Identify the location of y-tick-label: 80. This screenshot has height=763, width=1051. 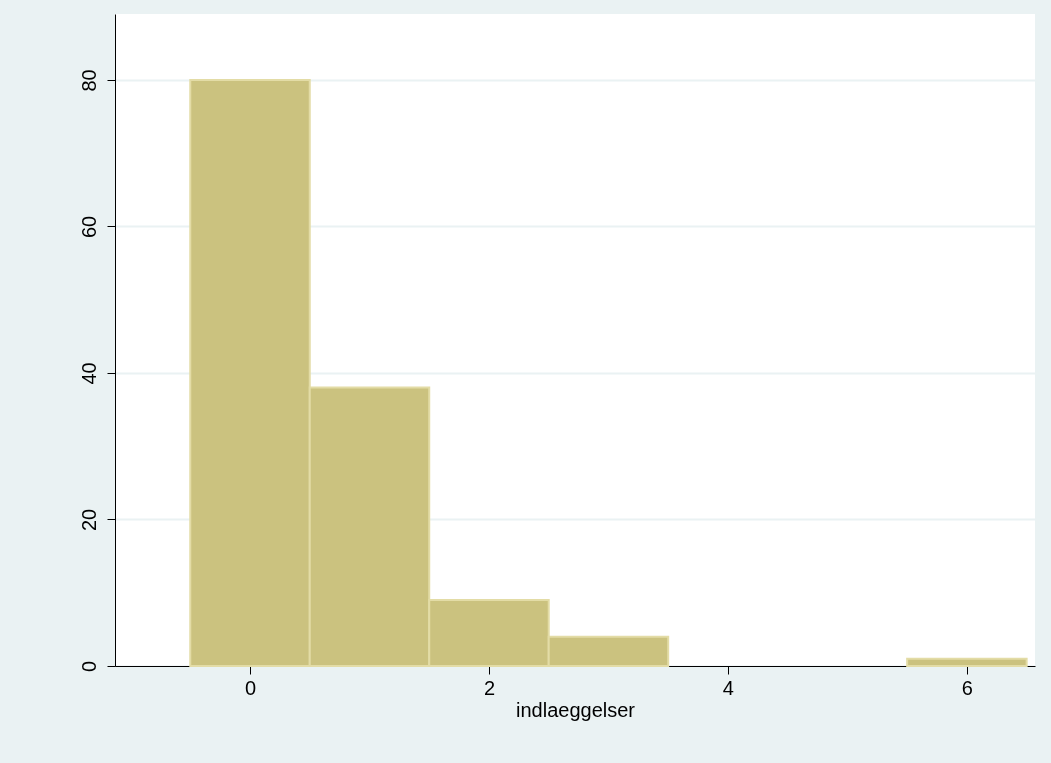
(88, 80).